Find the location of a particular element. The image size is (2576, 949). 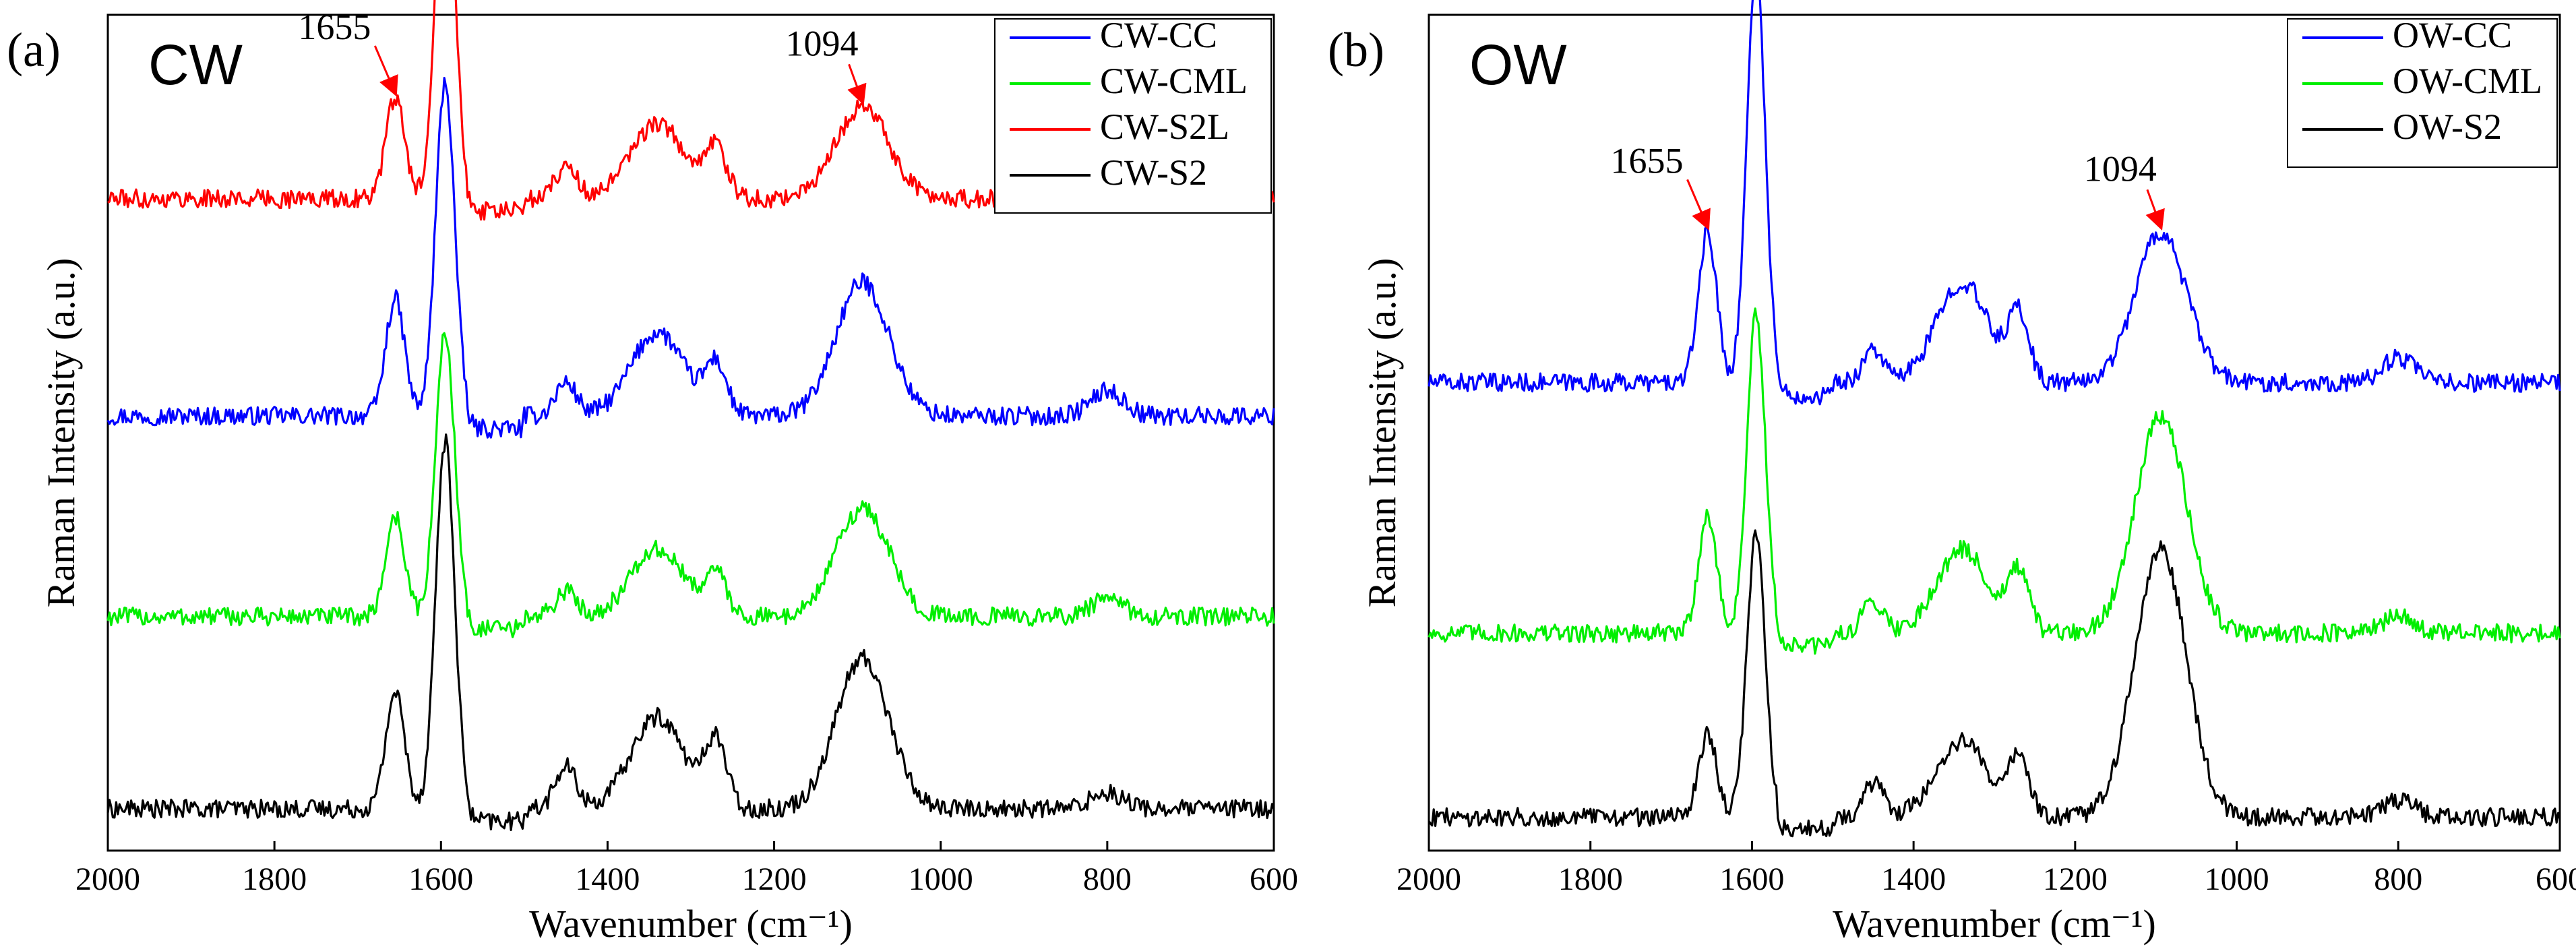

panel-title: OW is located at coordinates (1518, 64).